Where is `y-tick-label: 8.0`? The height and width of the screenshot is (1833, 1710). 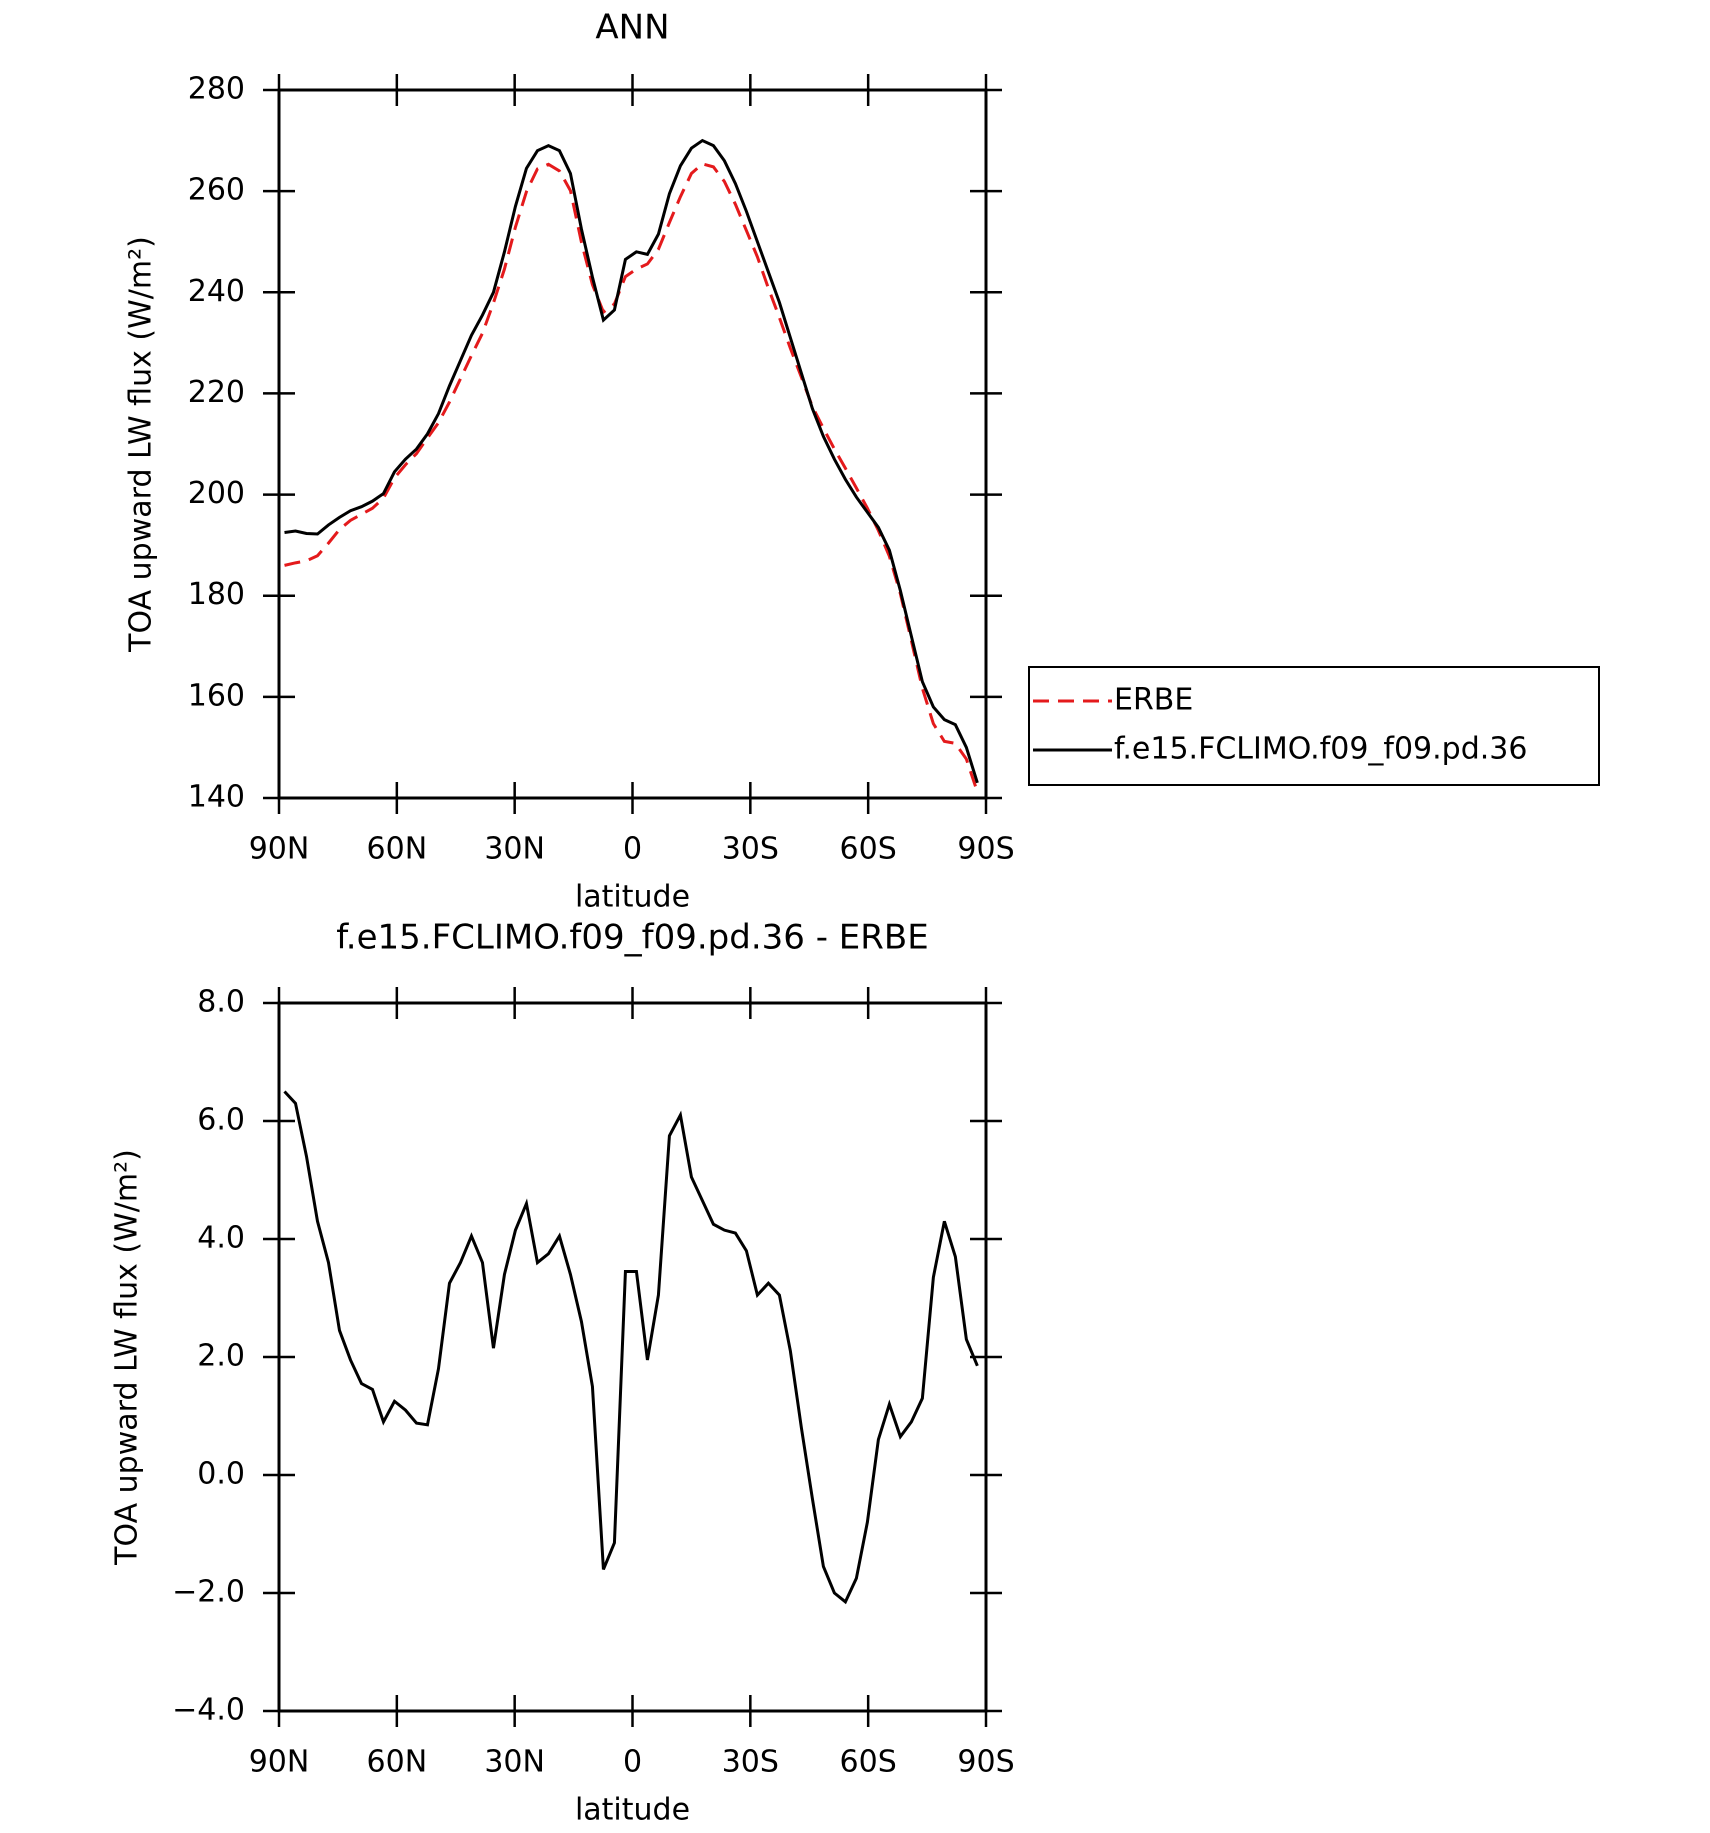
y-tick-label: 8.0 is located at coordinates (221, 1002).